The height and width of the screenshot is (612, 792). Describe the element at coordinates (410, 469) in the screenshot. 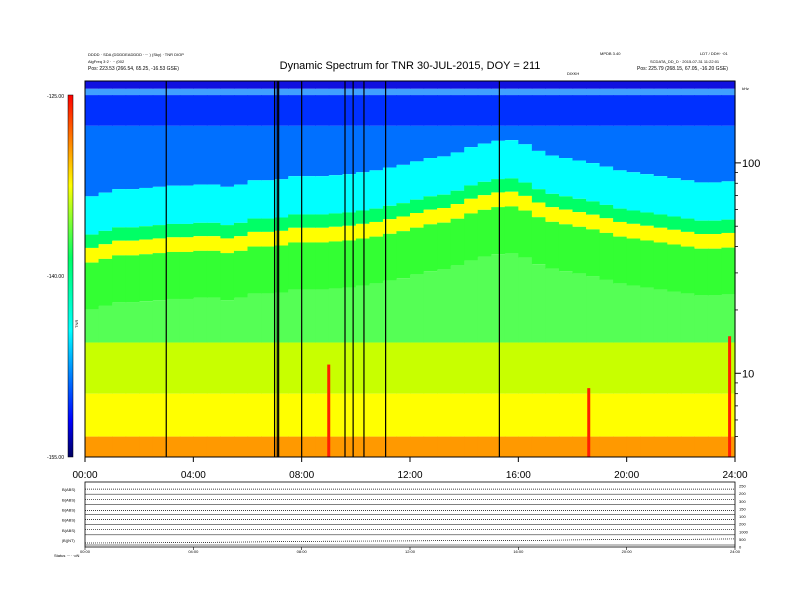

I see `main-x-axis: 00:00 04:00 08:00 12:00 16:00 20:00 24:00` at that location.